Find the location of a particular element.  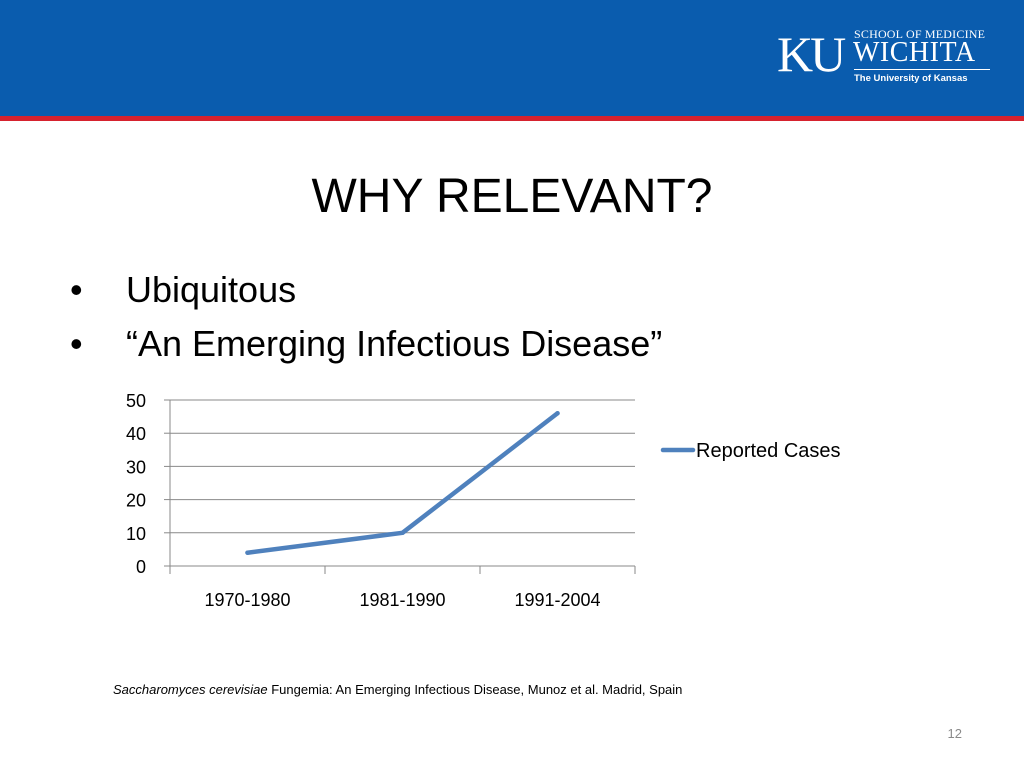

page-number: 12 is located at coordinates (954, 733).